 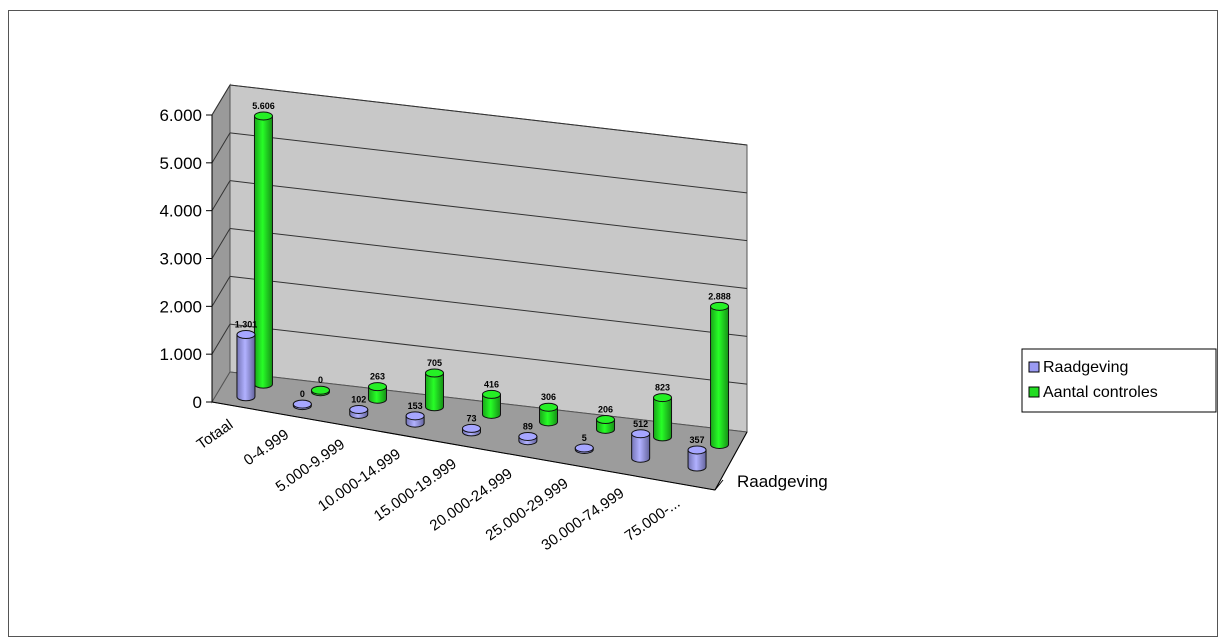 I want to click on data-label: 1.301, so click(x=246, y=325).